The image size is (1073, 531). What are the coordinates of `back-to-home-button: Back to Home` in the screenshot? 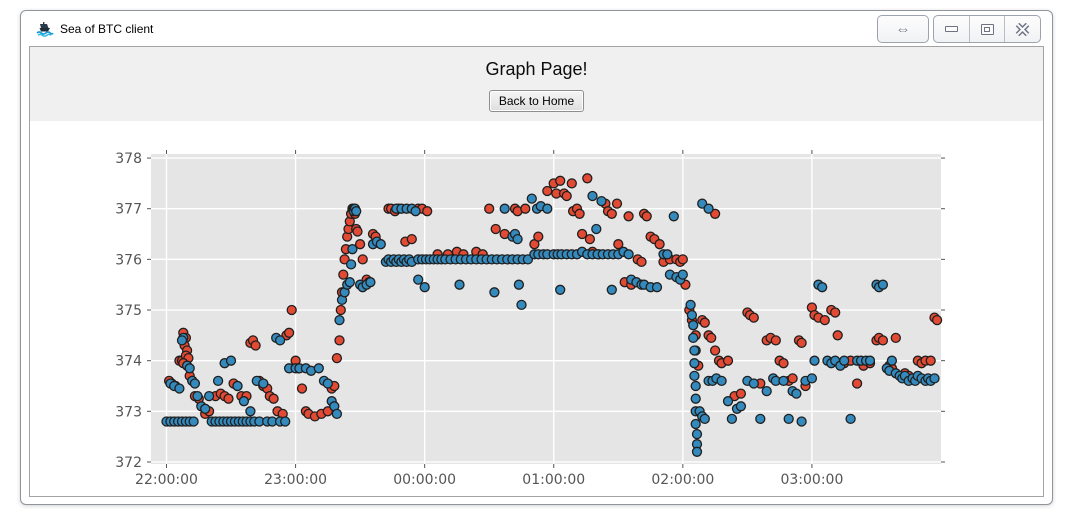 It's located at (536, 101).